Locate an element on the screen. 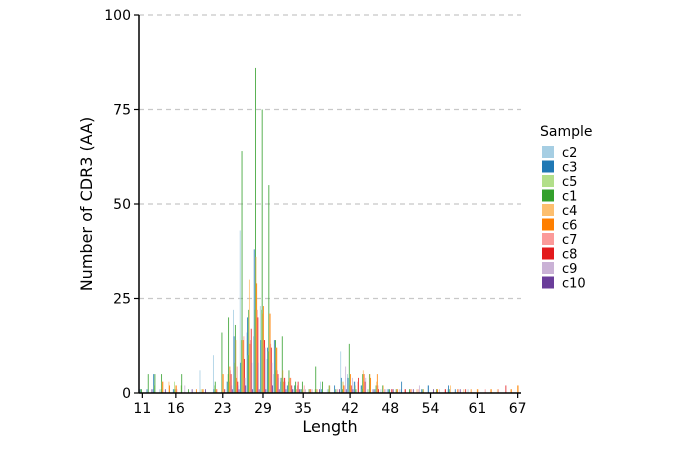 Image resolution: width=690 pixels, height=450 pixels. legend-label-c8: c8 is located at coordinates (569, 255).